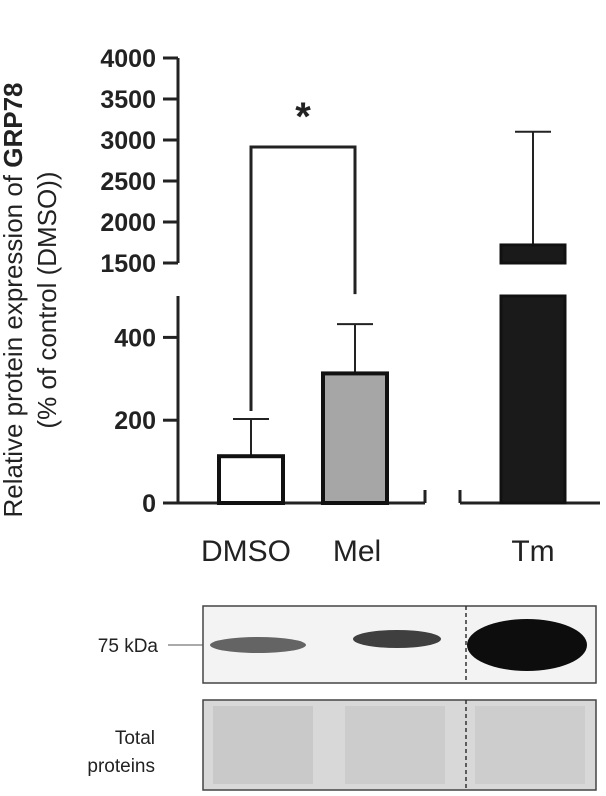 This screenshot has width=606, height=796. Describe the element at coordinates (128, 182) in the screenshot. I see `y-tick-label: 2500` at that location.